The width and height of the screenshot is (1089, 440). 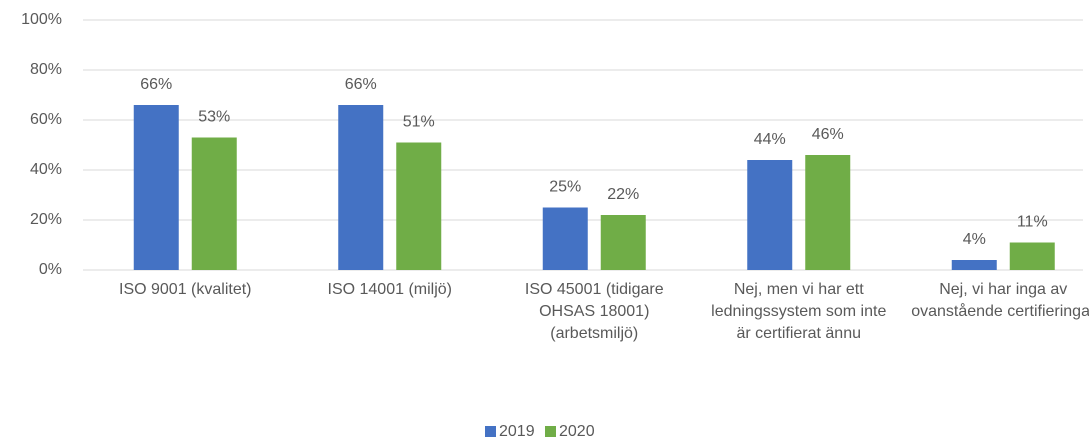 What do you see at coordinates (50, 269) in the screenshot?
I see `y-tick-label: 0%` at bounding box center [50, 269].